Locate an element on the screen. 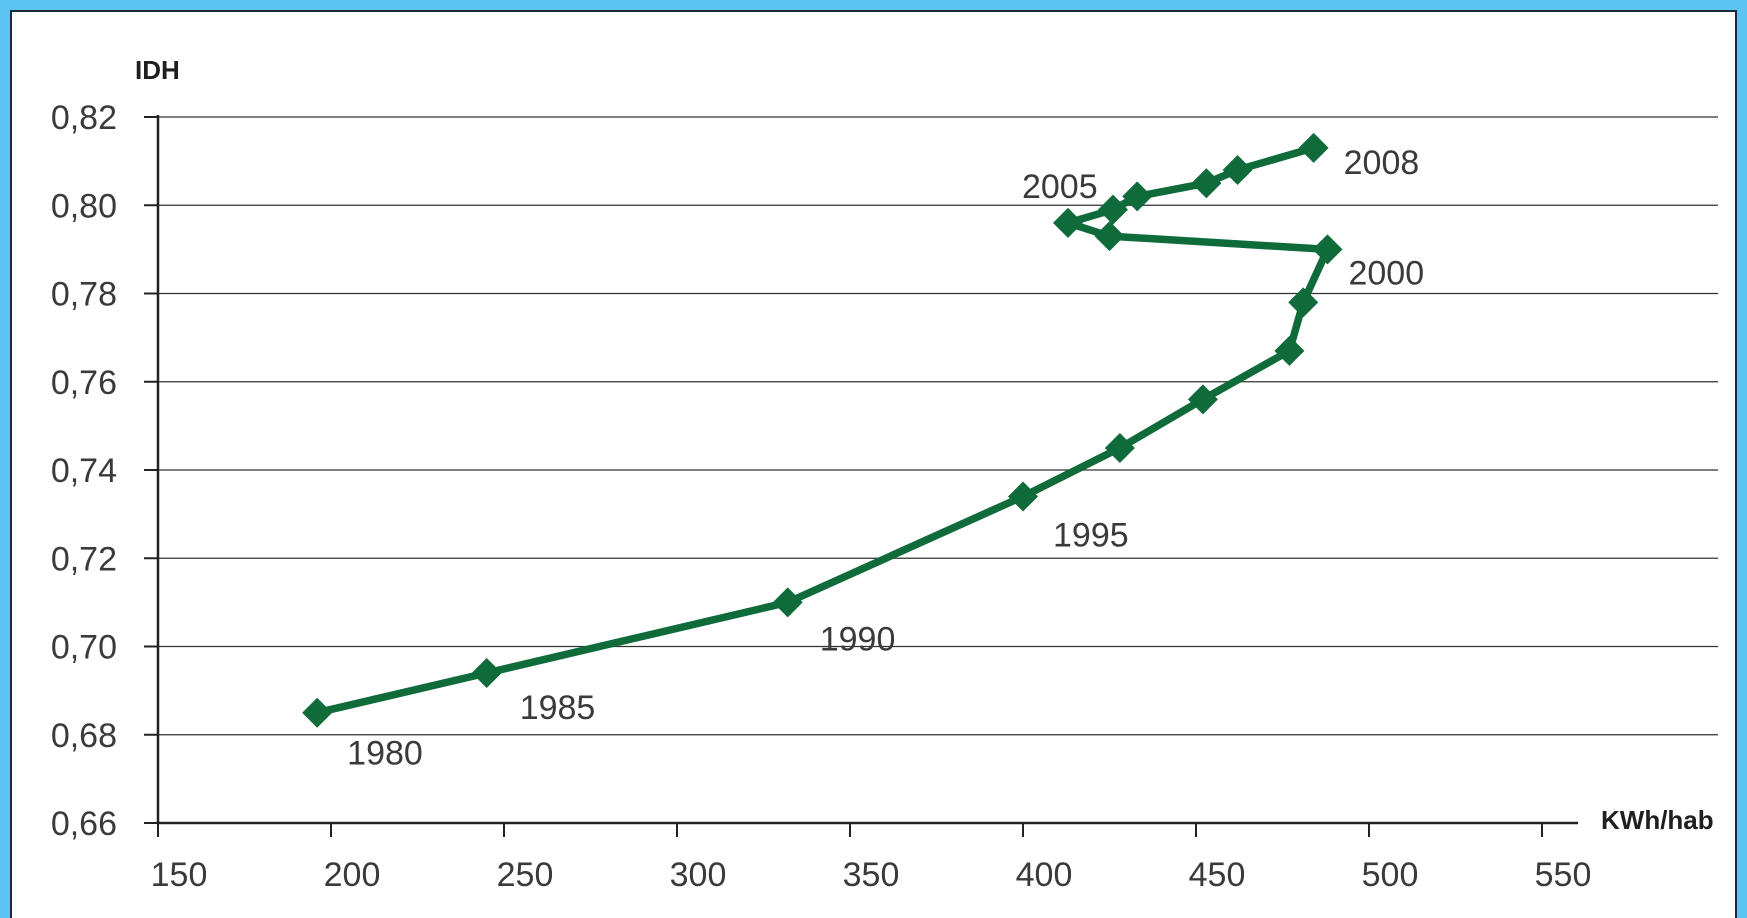 This screenshot has width=1747, height=918. point-label: 1985 is located at coordinates (558, 708).